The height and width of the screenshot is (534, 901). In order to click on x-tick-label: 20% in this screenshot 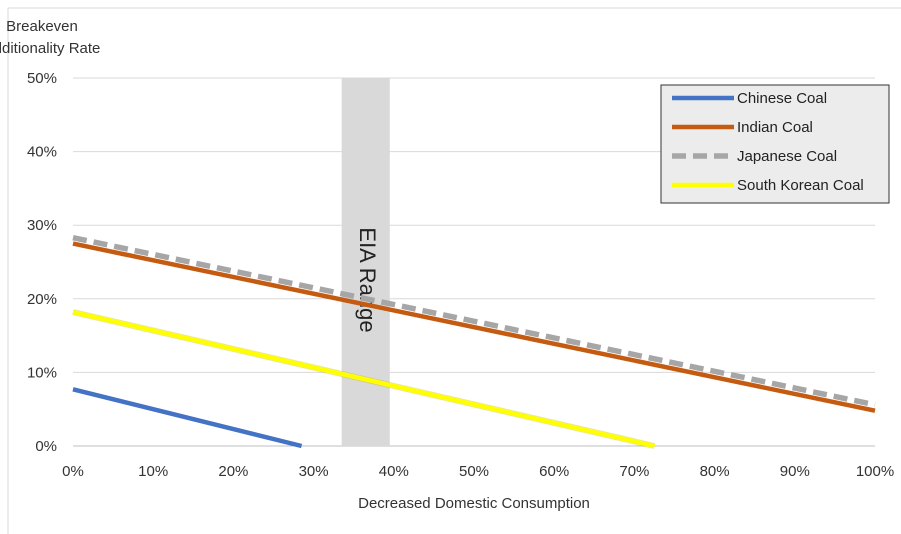, I will do `click(233, 471)`.